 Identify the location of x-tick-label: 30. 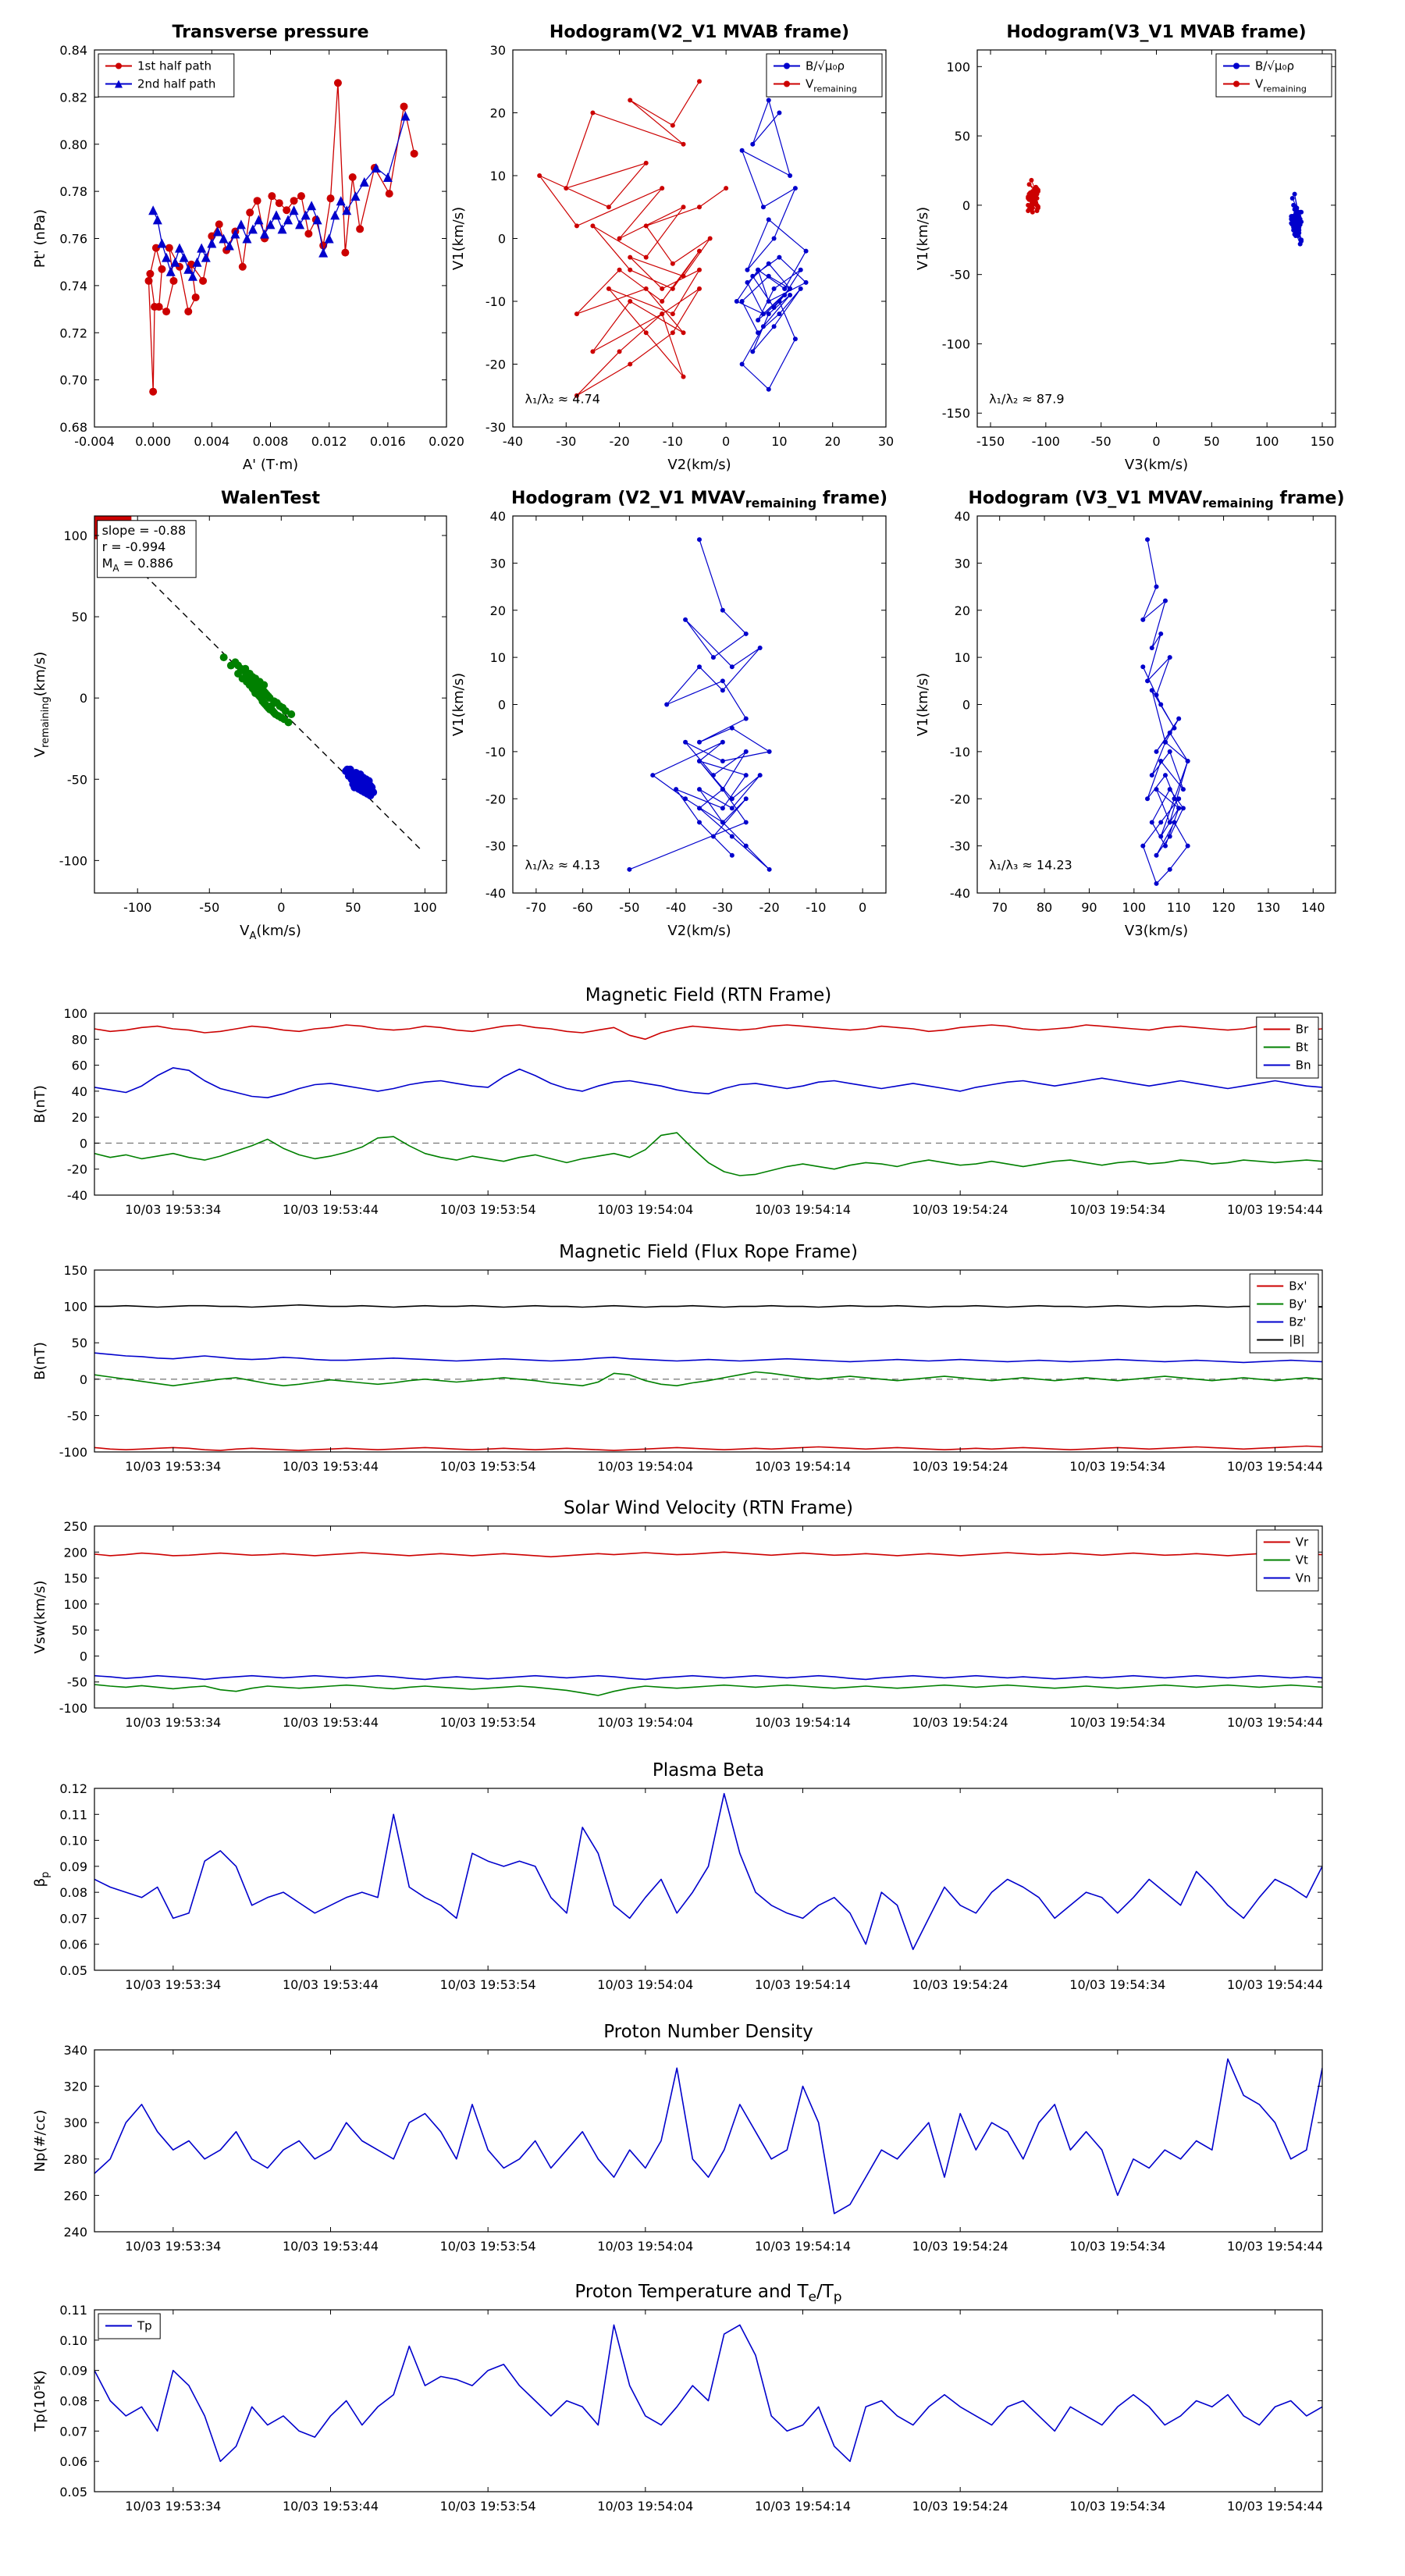
(886, 441).